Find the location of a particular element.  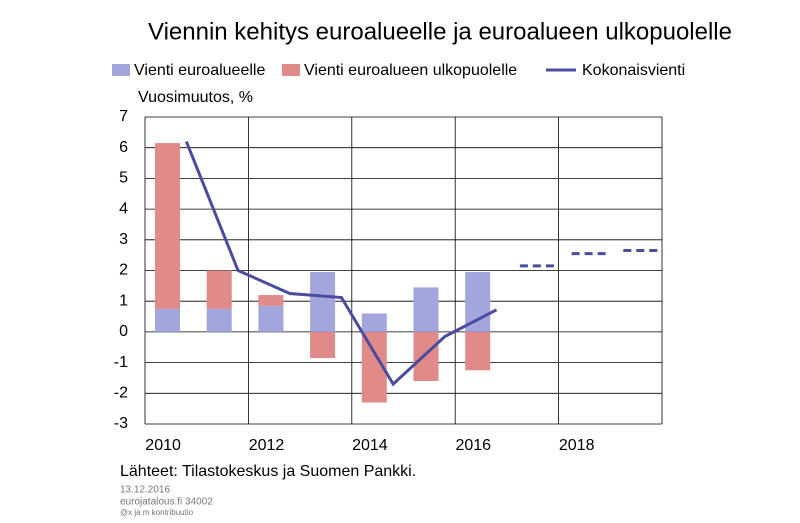

note: 13.12.2016 is located at coordinates (145, 490).